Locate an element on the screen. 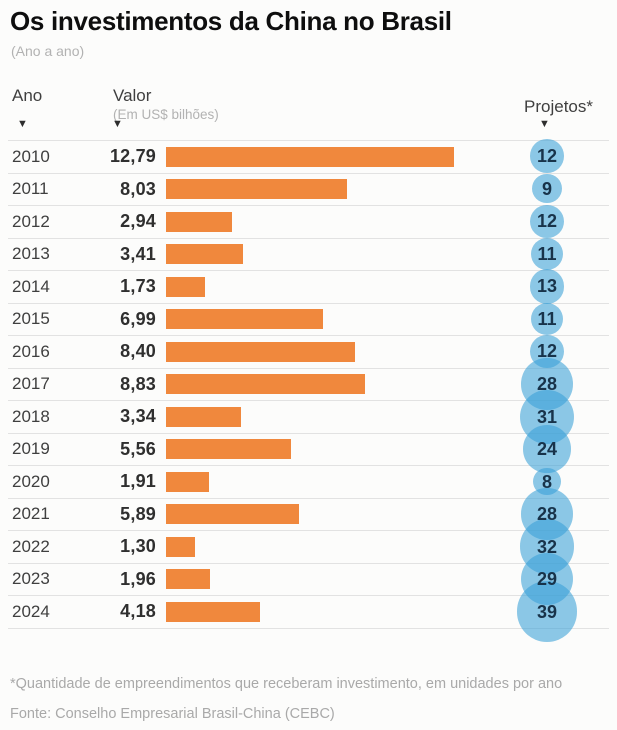 Image resolution: width=617 pixels, height=730 pixels. value-label: 4,18 is located at coordinates (138, 611).